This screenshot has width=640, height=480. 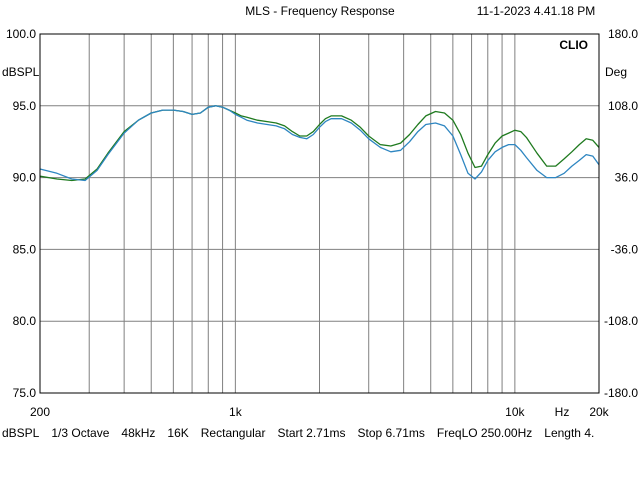 I want to click on y-axis-left-unit: dBSPL, so click(x=21, y=72).